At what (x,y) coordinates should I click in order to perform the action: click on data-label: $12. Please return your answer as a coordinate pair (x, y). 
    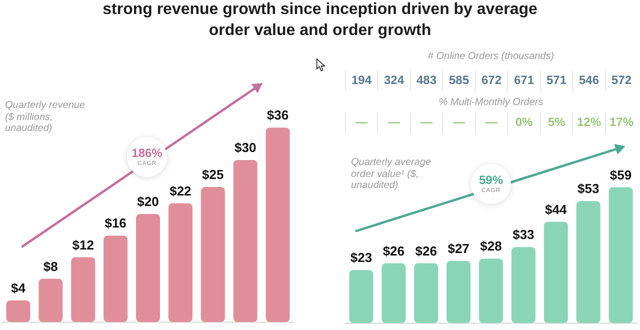
    Looking at the image, I should click on (83, 244).